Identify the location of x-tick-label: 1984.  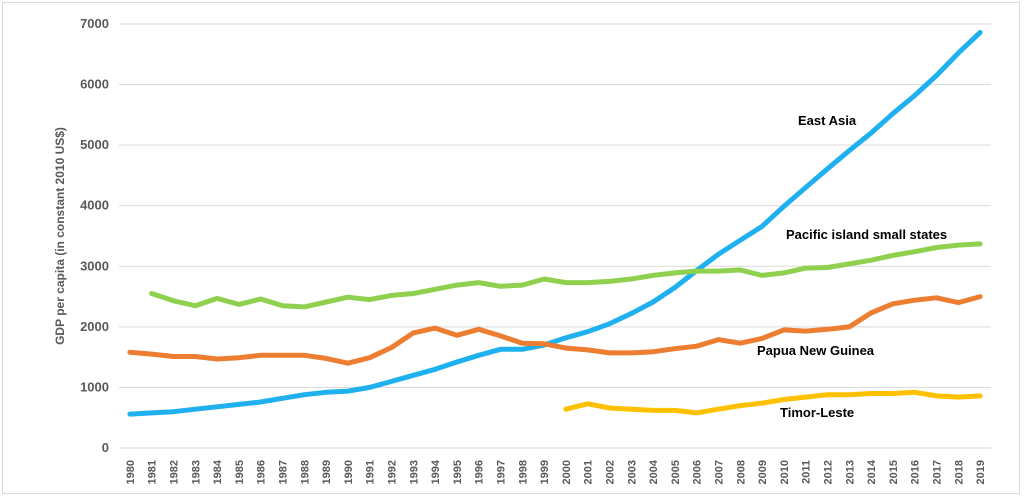
(218, 471).